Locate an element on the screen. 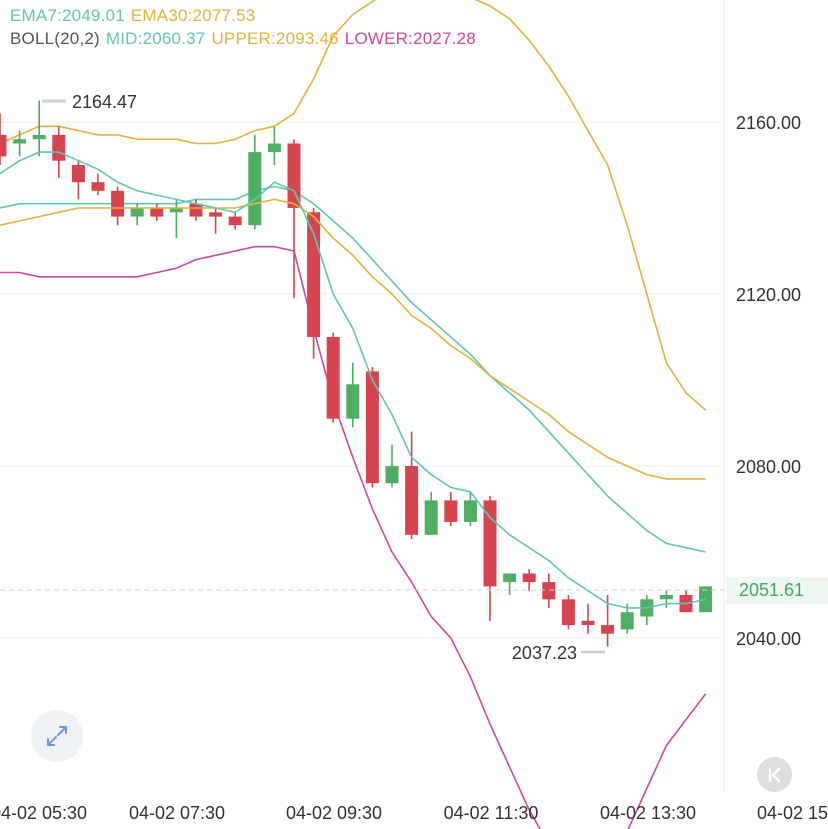 The width and height of the screenshot is (828, 829). x-tick-label: 04-02 13:30 is located at coordinates (648, 813).